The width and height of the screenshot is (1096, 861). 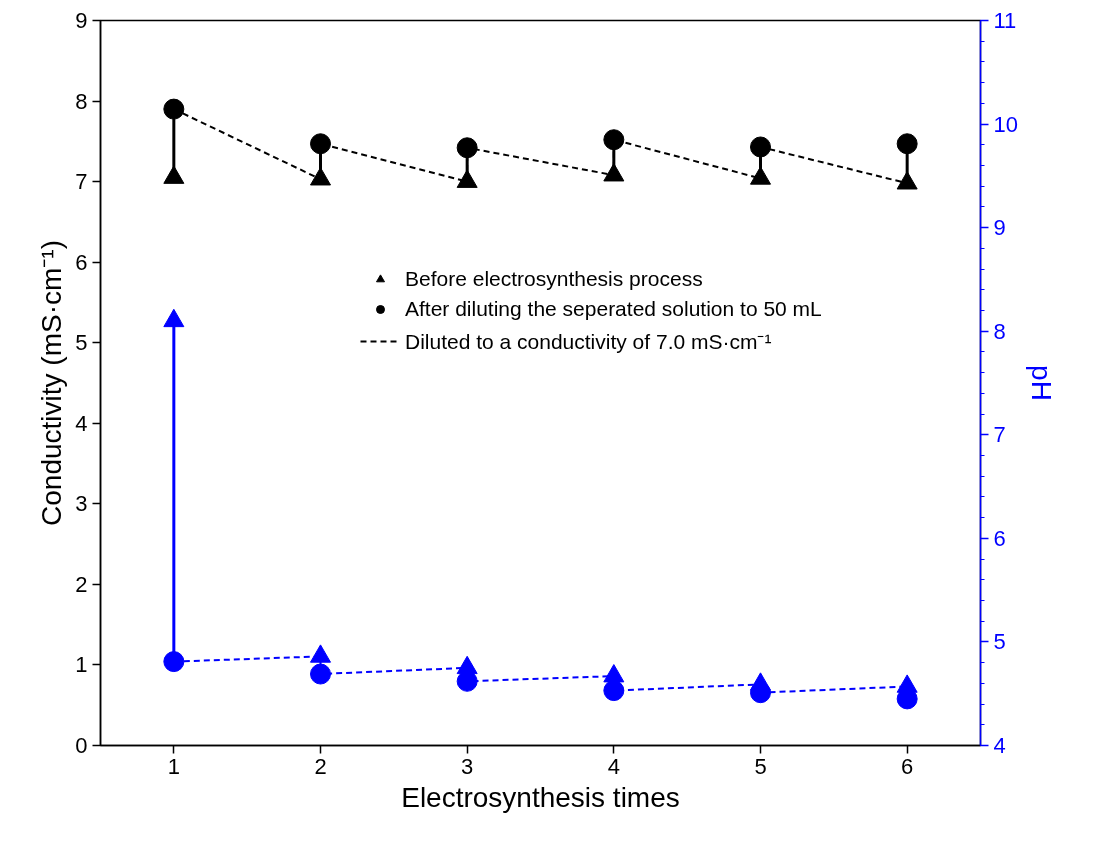 What do you see at coordinates (52, 383) in the screenshot?
I see `y-axis-title: Conductivity (mS·cm⁻¹)` at bounding box center [52, 383].